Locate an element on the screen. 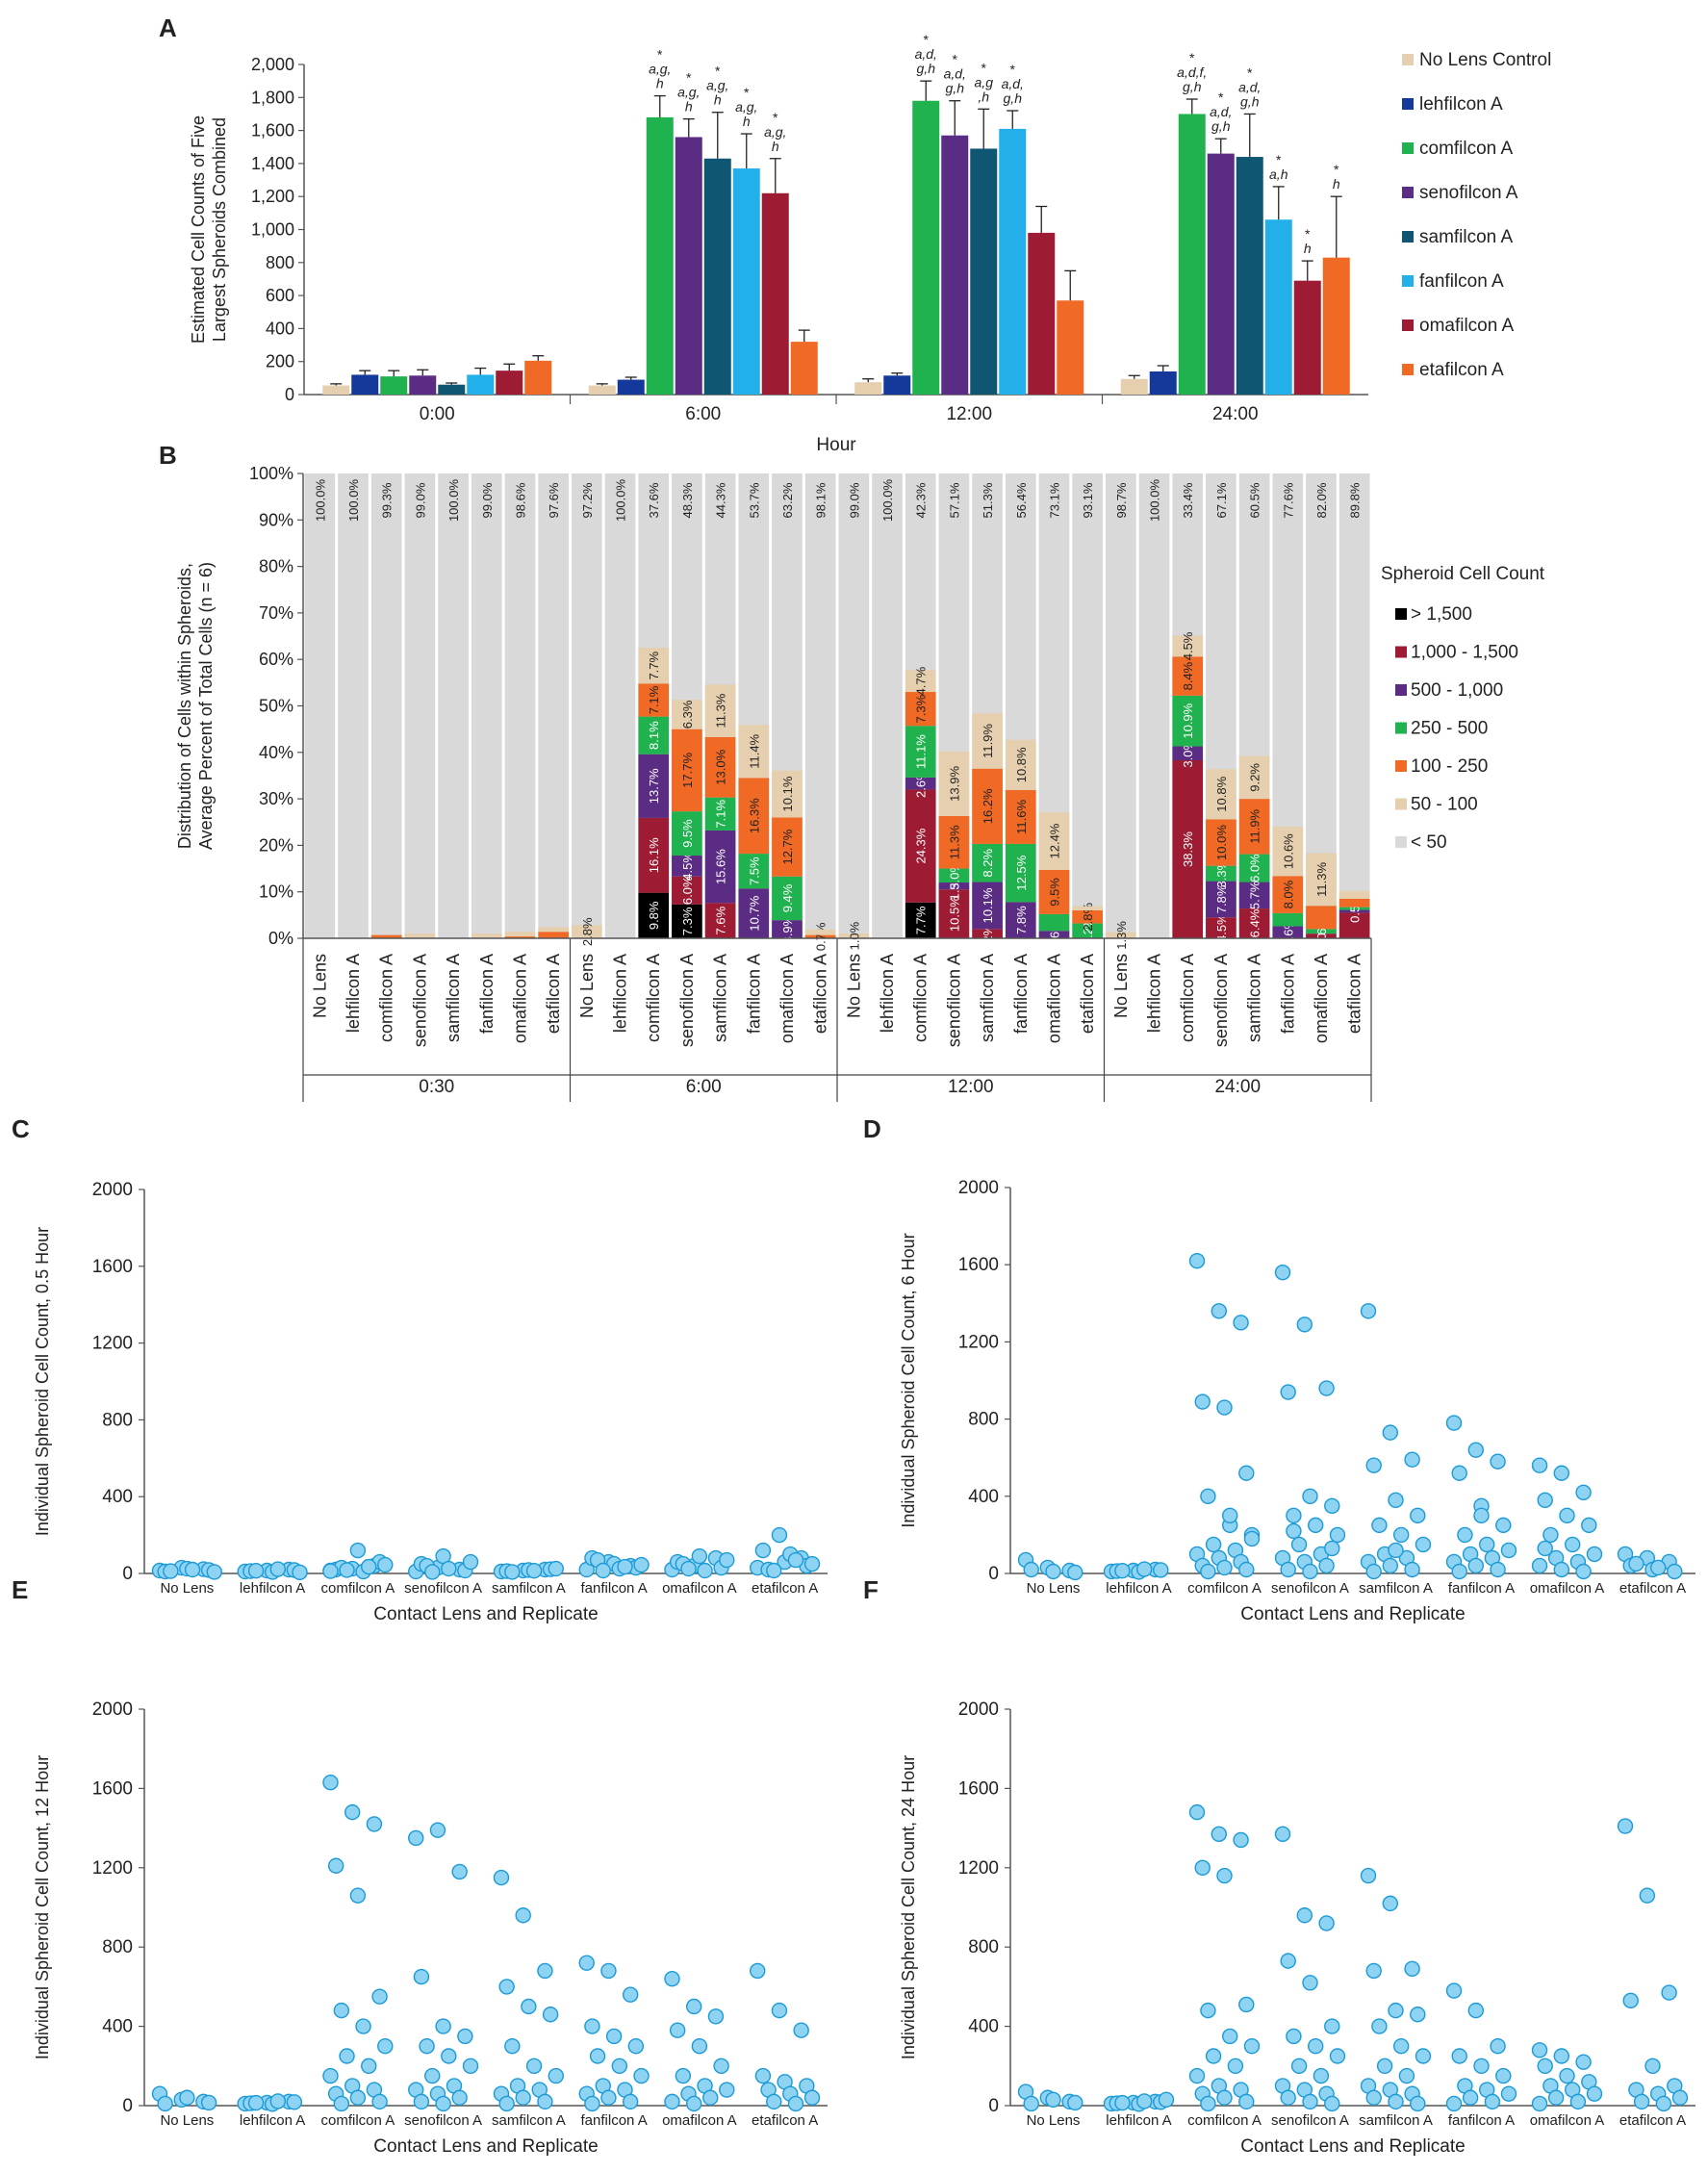  panel-a-y-tick-label: 1,400 is located at coordinates (272, 163).